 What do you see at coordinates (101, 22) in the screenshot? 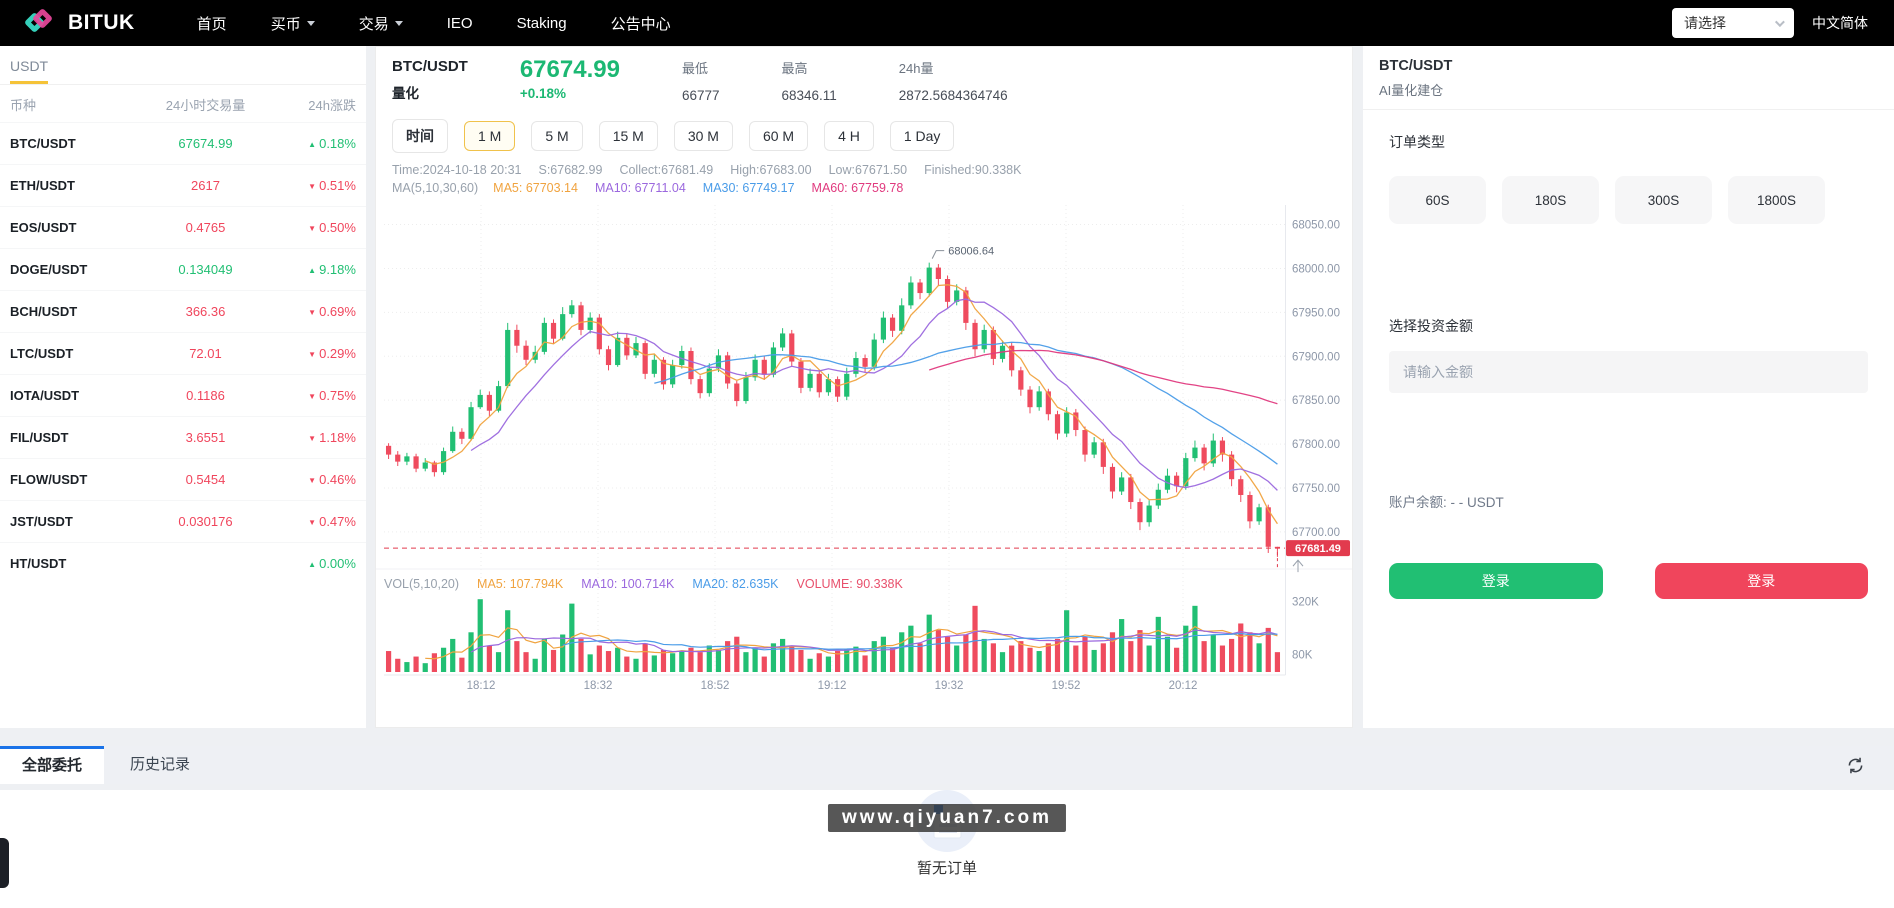
I see `brand-name: BITUK` at bounding box center [101, 22].